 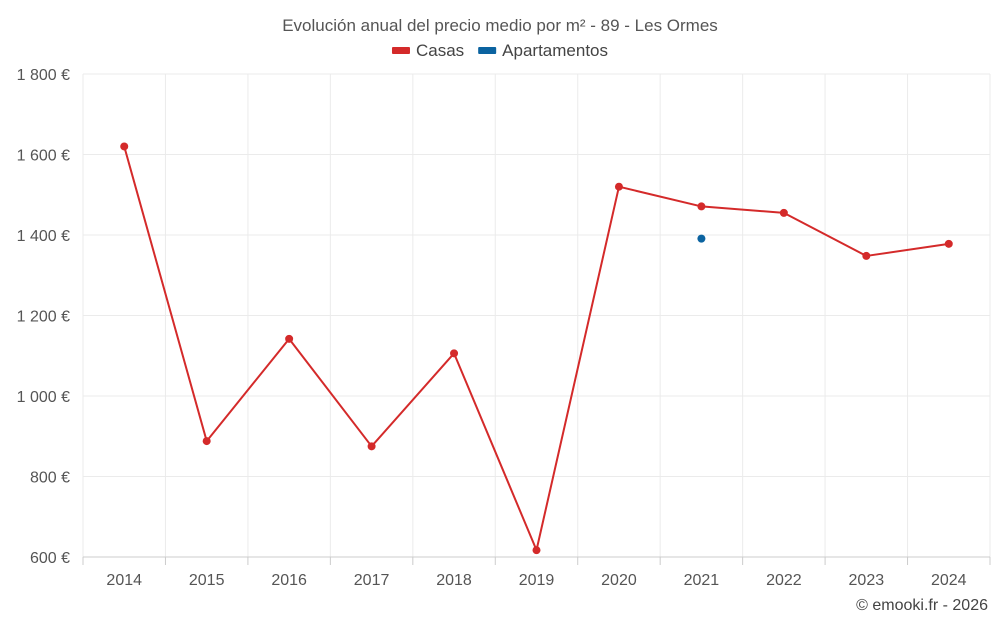 I want to click on x-tick-label: 2017, so click(x=372, y=580).